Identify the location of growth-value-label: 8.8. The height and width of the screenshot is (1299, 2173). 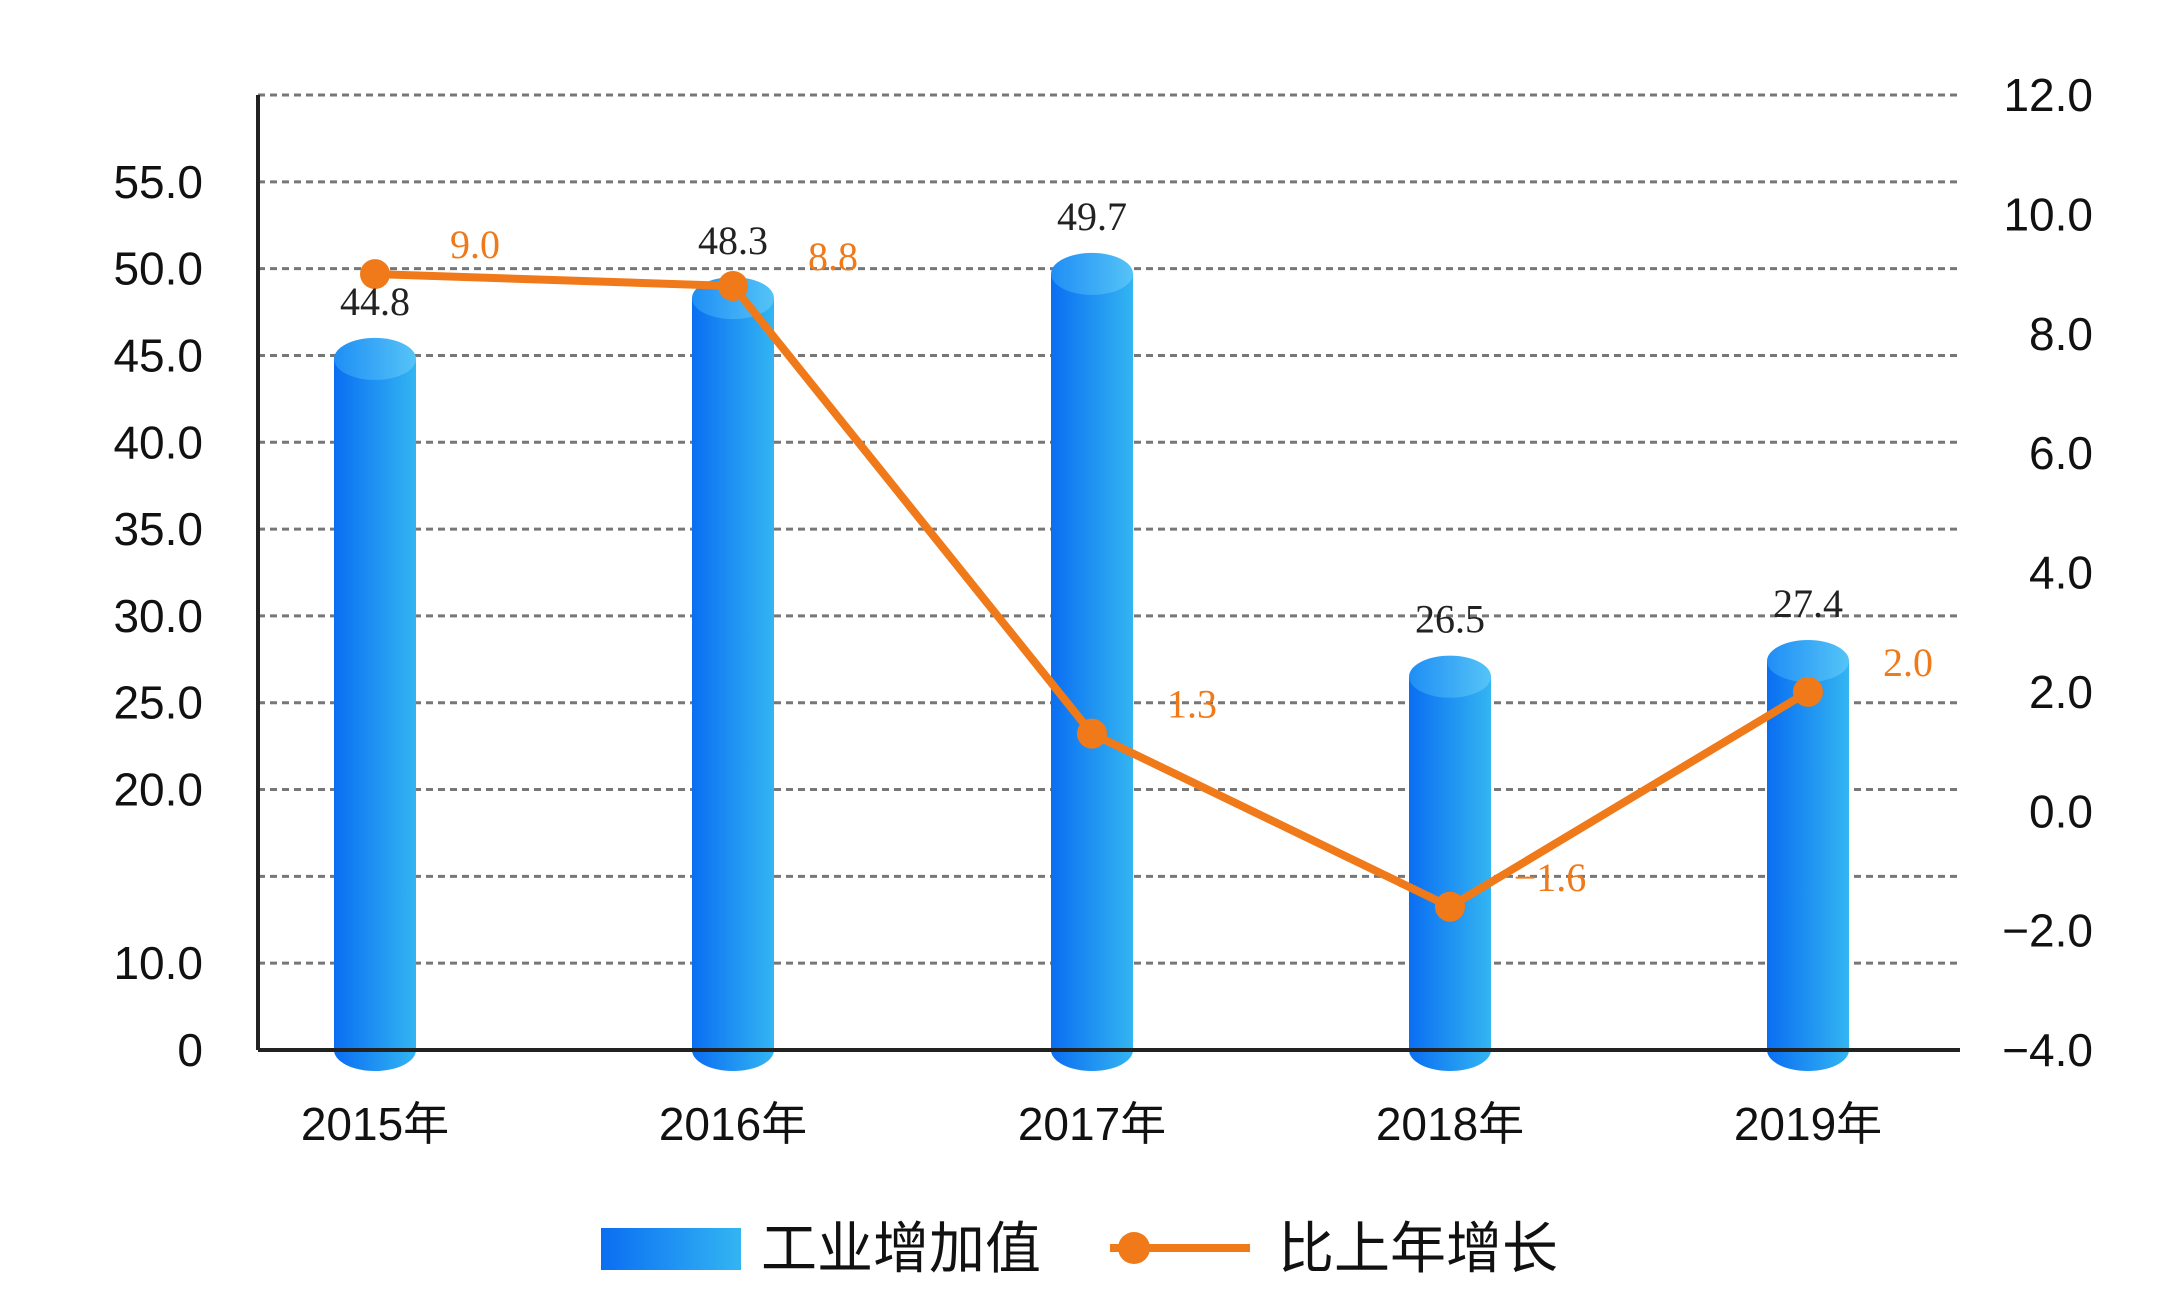
(833, 256).